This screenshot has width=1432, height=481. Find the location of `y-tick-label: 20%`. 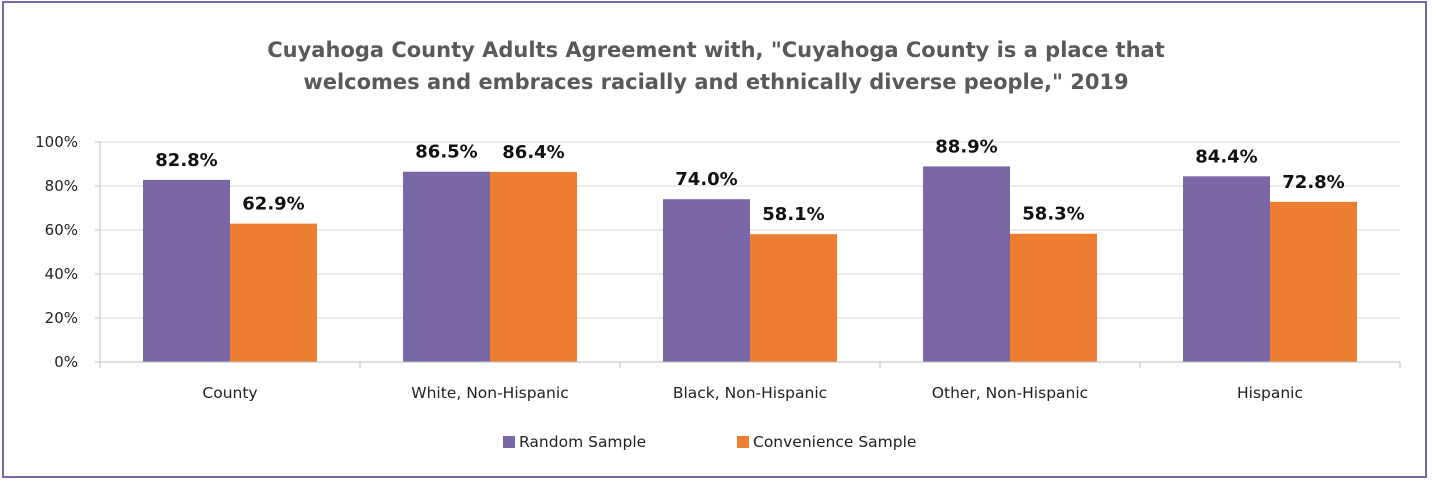

y-tick-label: 20% is located at coordinates (61, 318).